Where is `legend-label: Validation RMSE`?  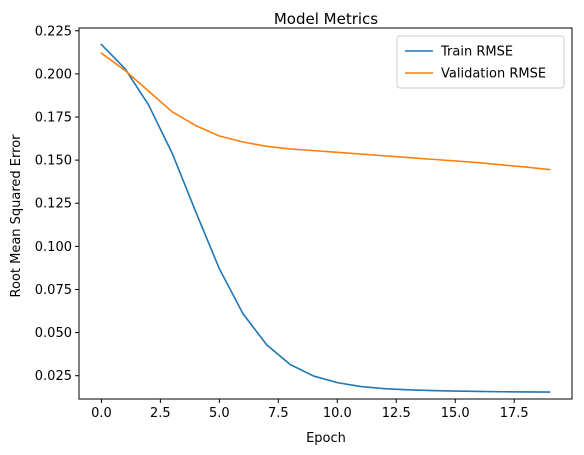 legend-label: Validation RMSE is located at coordinates (493, 74).